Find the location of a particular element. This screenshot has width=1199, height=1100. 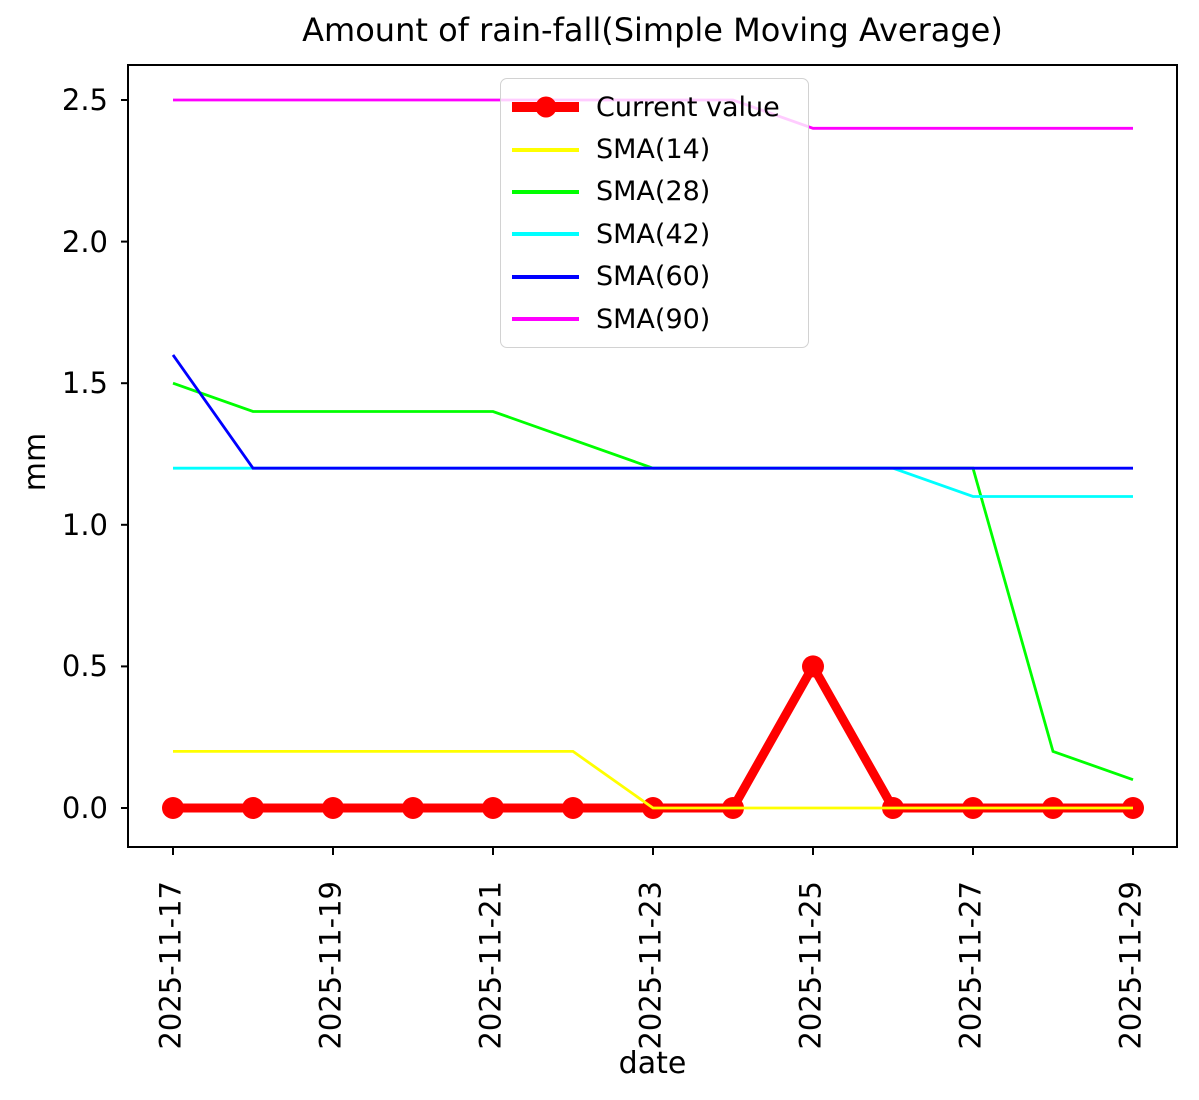

legend-label: Current value is located at coordinates (688, 107).